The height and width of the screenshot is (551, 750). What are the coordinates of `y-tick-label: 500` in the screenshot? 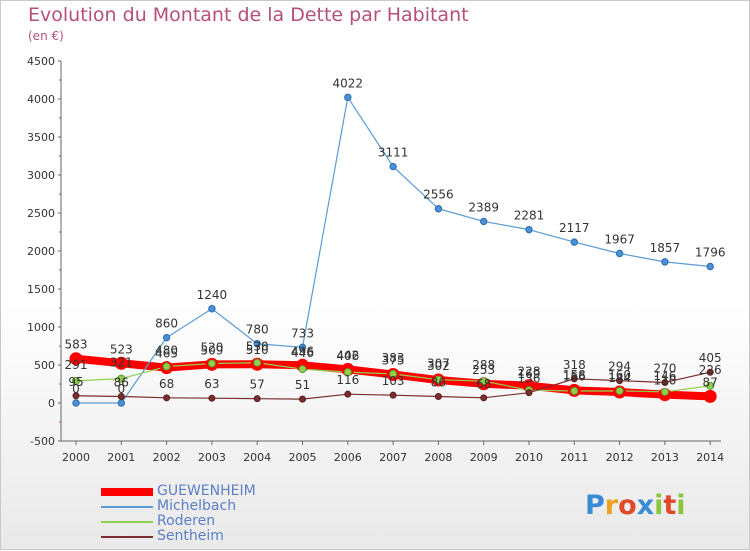 It's located at (44, 365).